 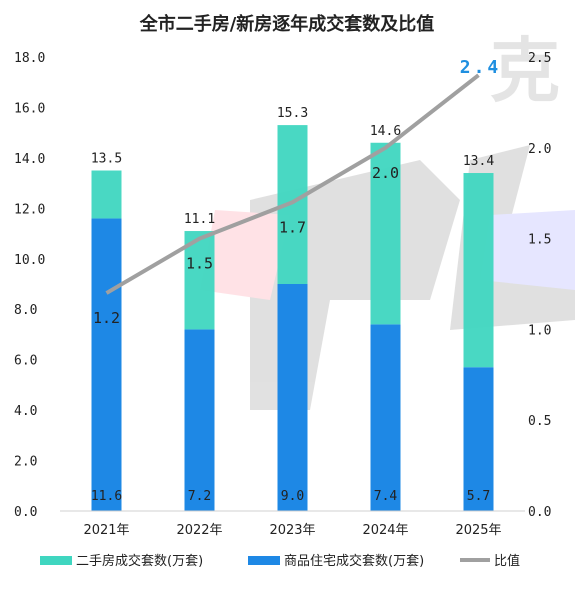 I want to click on x-tick-label: 2023年, so click(x=292, y=530).